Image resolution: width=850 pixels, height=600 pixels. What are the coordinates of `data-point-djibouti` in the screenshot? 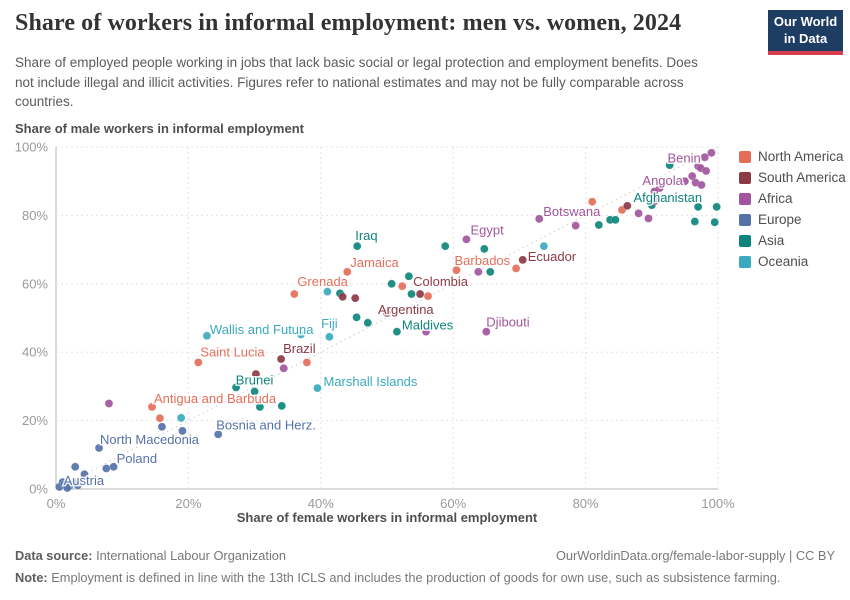 It's located at (486, 331).